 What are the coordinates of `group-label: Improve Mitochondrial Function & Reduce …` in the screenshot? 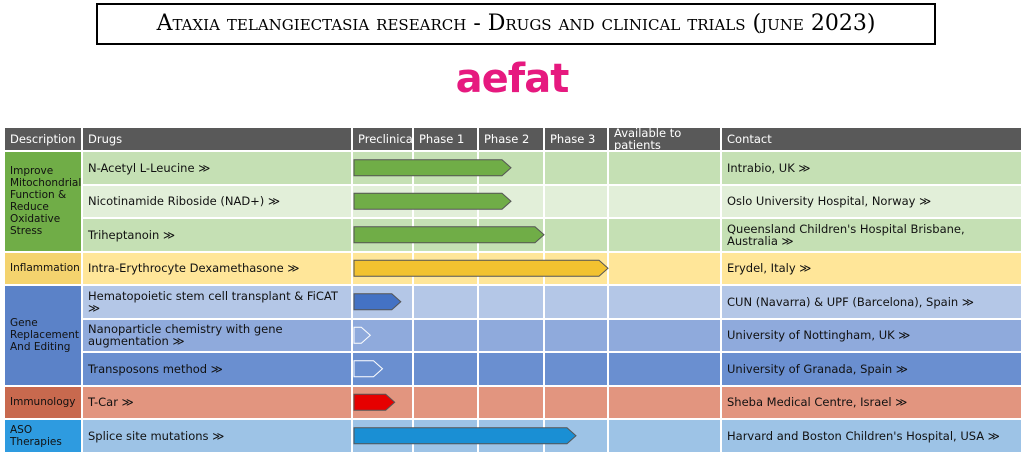 It's located at (43, 201).